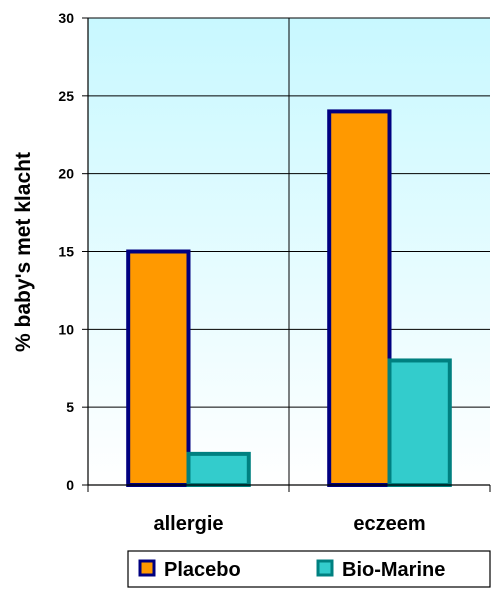 Image resolution: width=494 pixels, height=590 pixels. I want to click on legend-box, so click(309, 569).